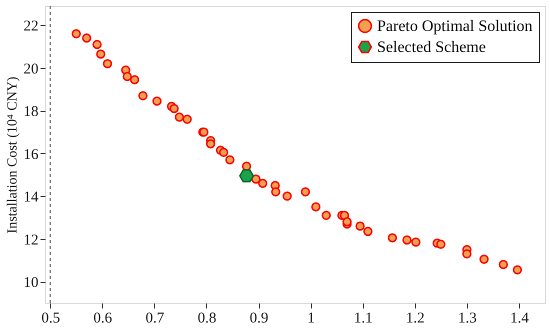 Image resolution: width=550 pixels, height=330 pixels. What do you see at coordinates (207, 318) in the screenshot?
I see `x-tick-label: 0.8` at bounding box center [207, 318].